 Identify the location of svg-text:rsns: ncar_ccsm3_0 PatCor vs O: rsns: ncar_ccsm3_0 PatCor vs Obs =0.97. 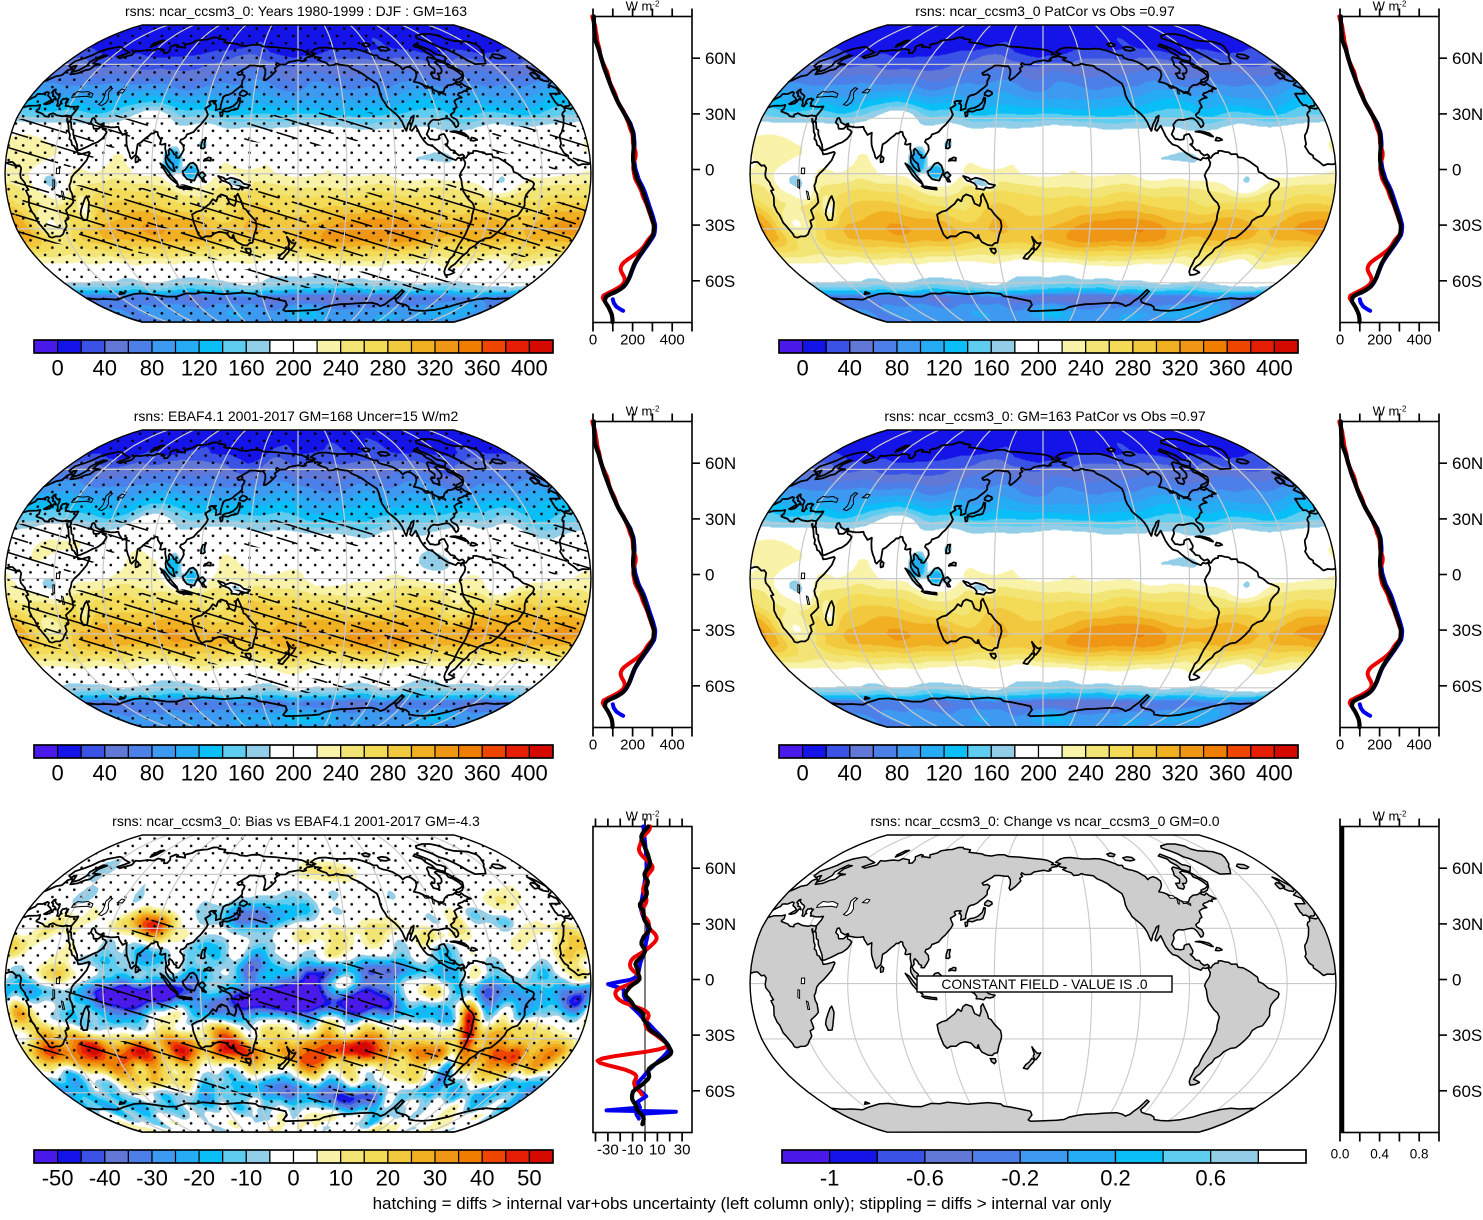
(1045, 11).